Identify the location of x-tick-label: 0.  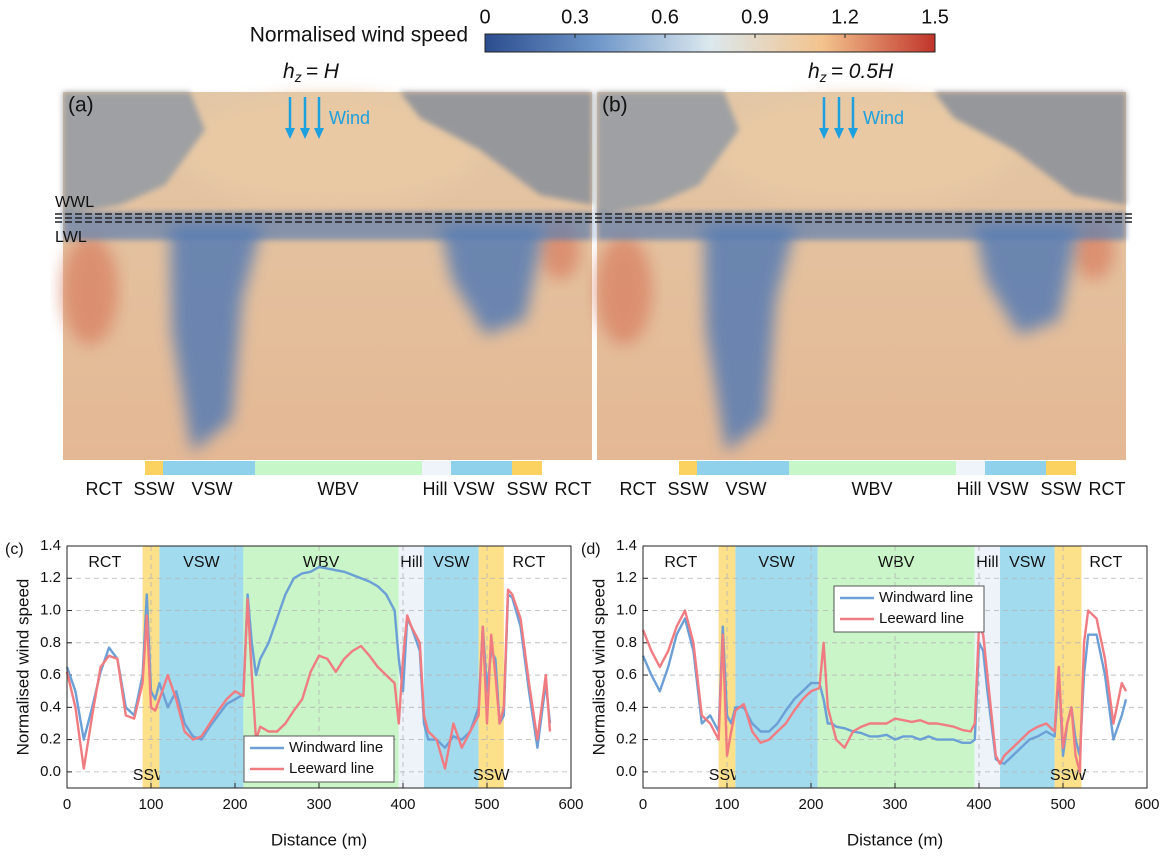
(643, 804).